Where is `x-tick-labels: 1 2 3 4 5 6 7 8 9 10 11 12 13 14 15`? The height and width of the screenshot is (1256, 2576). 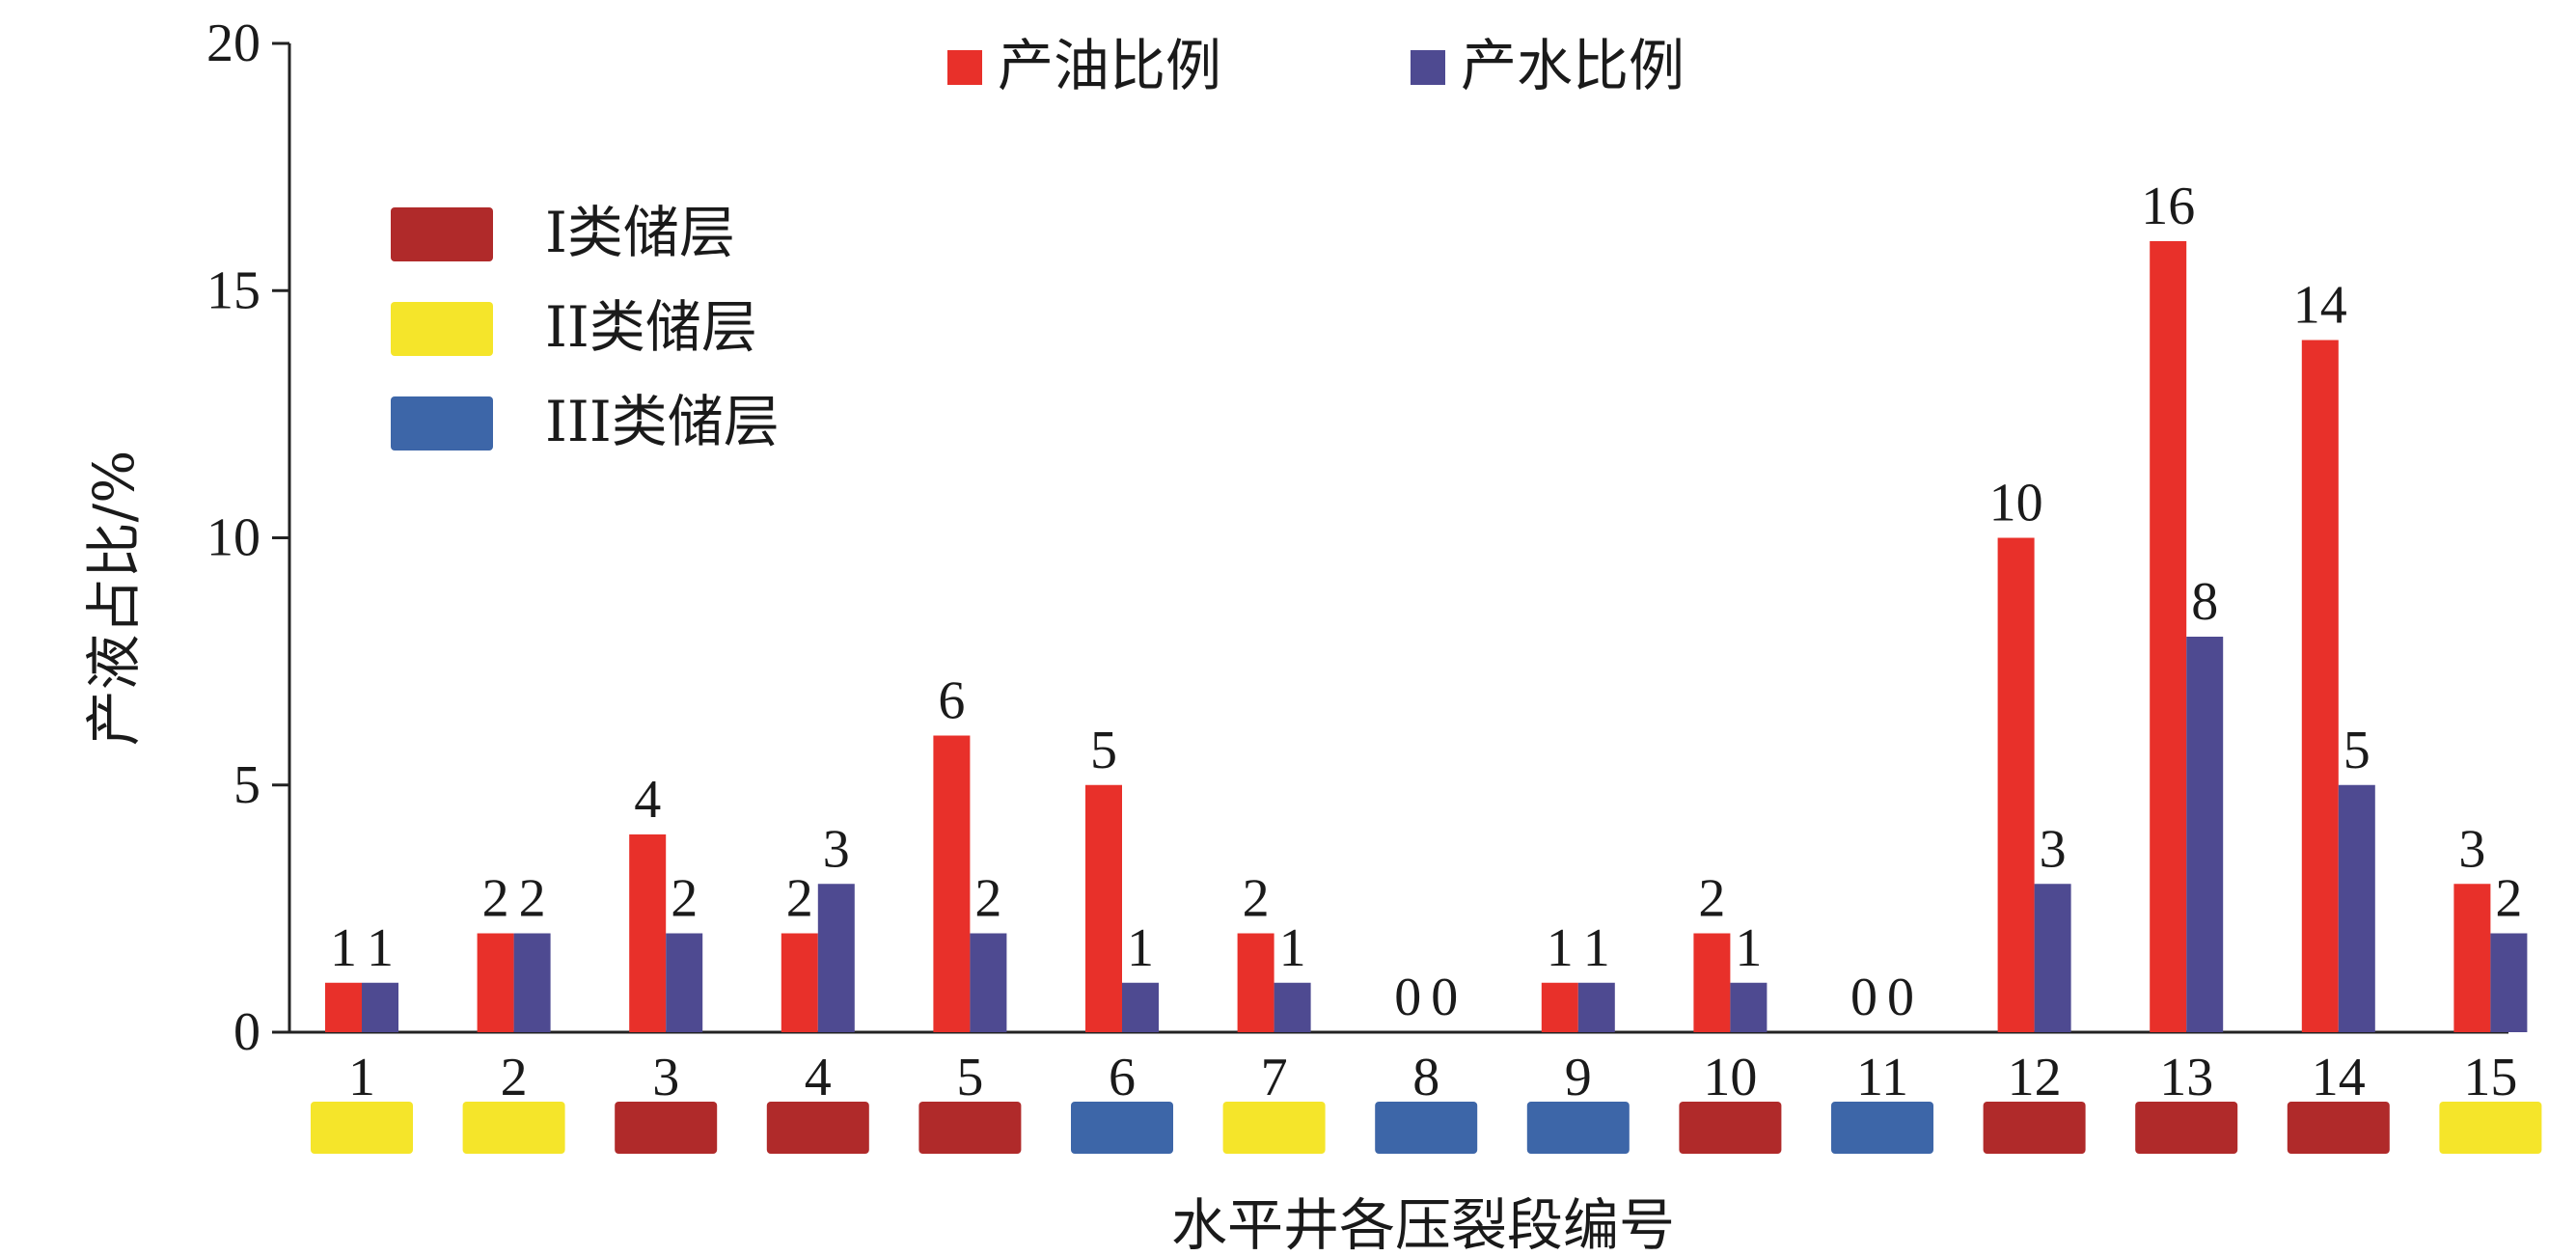
x-tick-labels: 1 2 3 4 5 6 7 8 9 10 11 12 13 14 15 is located at coordinates (1432, 1077).